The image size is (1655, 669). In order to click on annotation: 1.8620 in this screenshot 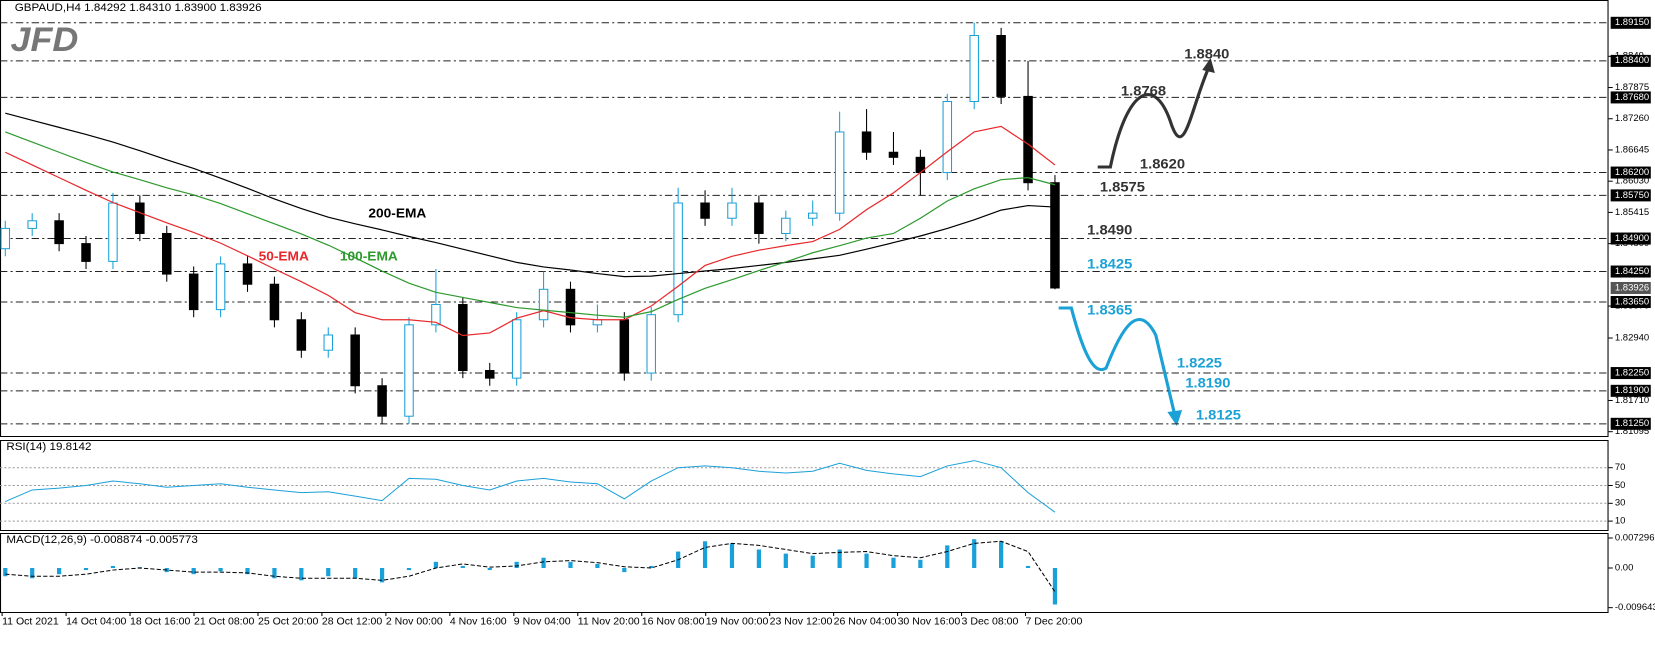, I will do `click(1162, 165)`.